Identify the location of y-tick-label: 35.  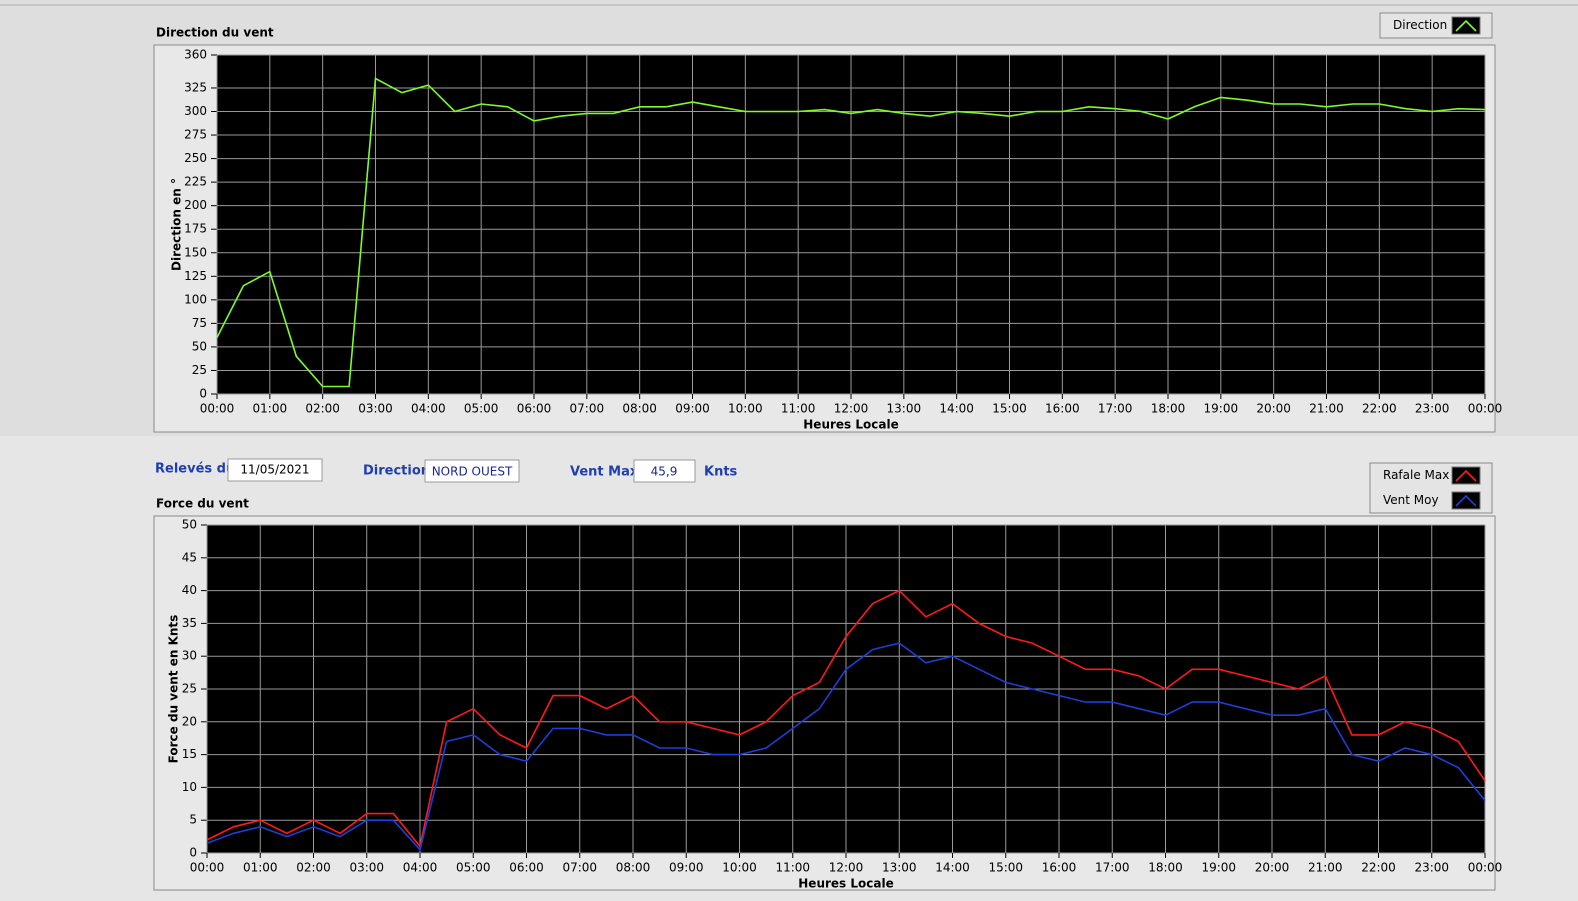
(189, 623).